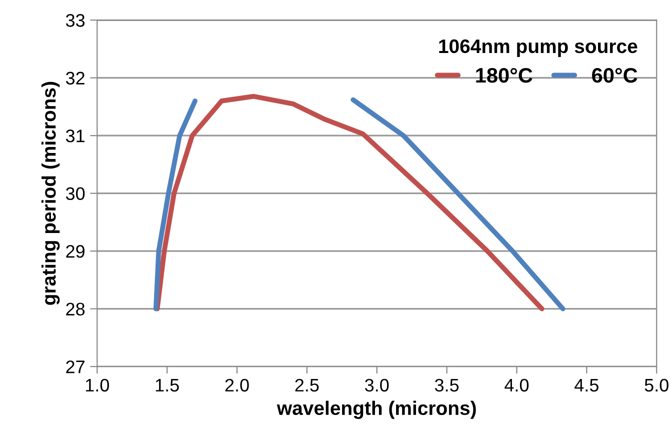 This screenshot has width=670, height=447. What do you see at coordinates (446, 385) in the screenshot?
I see `x-tick-label: 3.5` at bounding box center [446, 385].